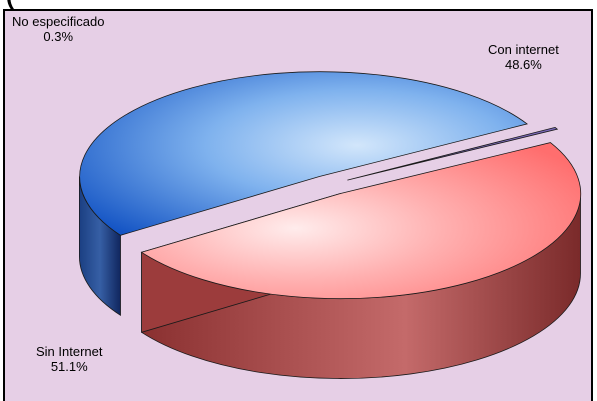 This screenshot has height=401, width=597. I want to click on slice-name: No especificado, so click(58, 21).